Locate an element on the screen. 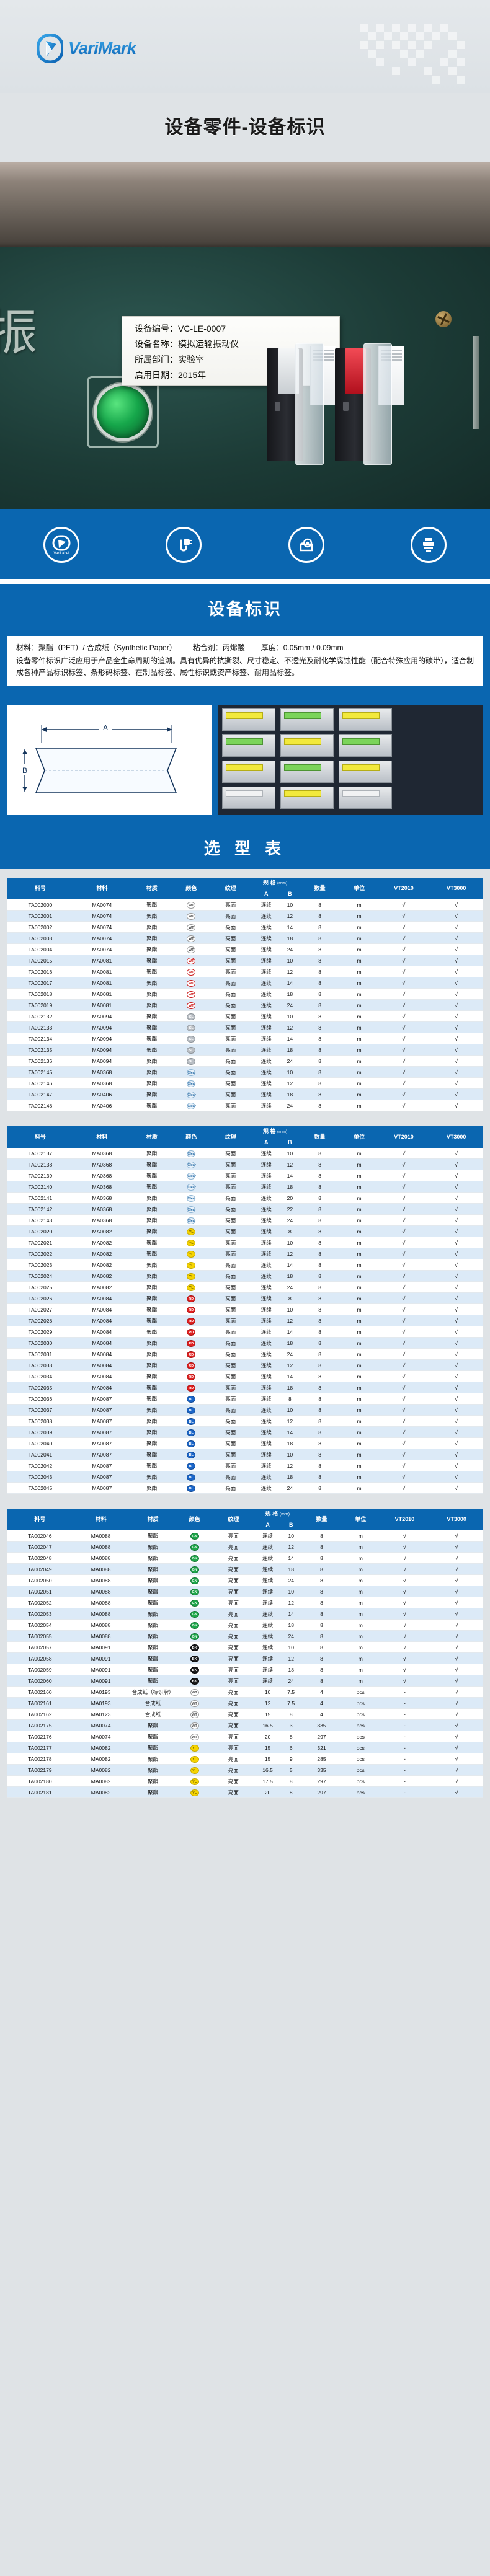 The image size is (490, 2576). table-row: TA002037 MA0087 聚酯 BL 亮面 连续 10 8 m √ √ is located at coordinates (245, 1410).